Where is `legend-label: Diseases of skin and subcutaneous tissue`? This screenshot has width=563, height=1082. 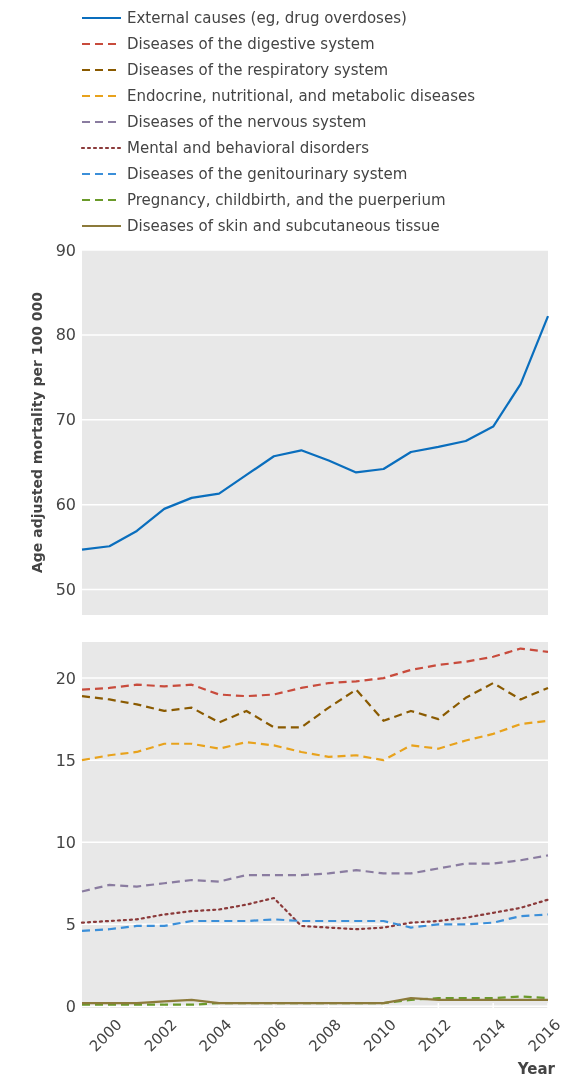 legend-label: Diseases of skin and subcutaneous tissue is located at coordinates (283, 226).